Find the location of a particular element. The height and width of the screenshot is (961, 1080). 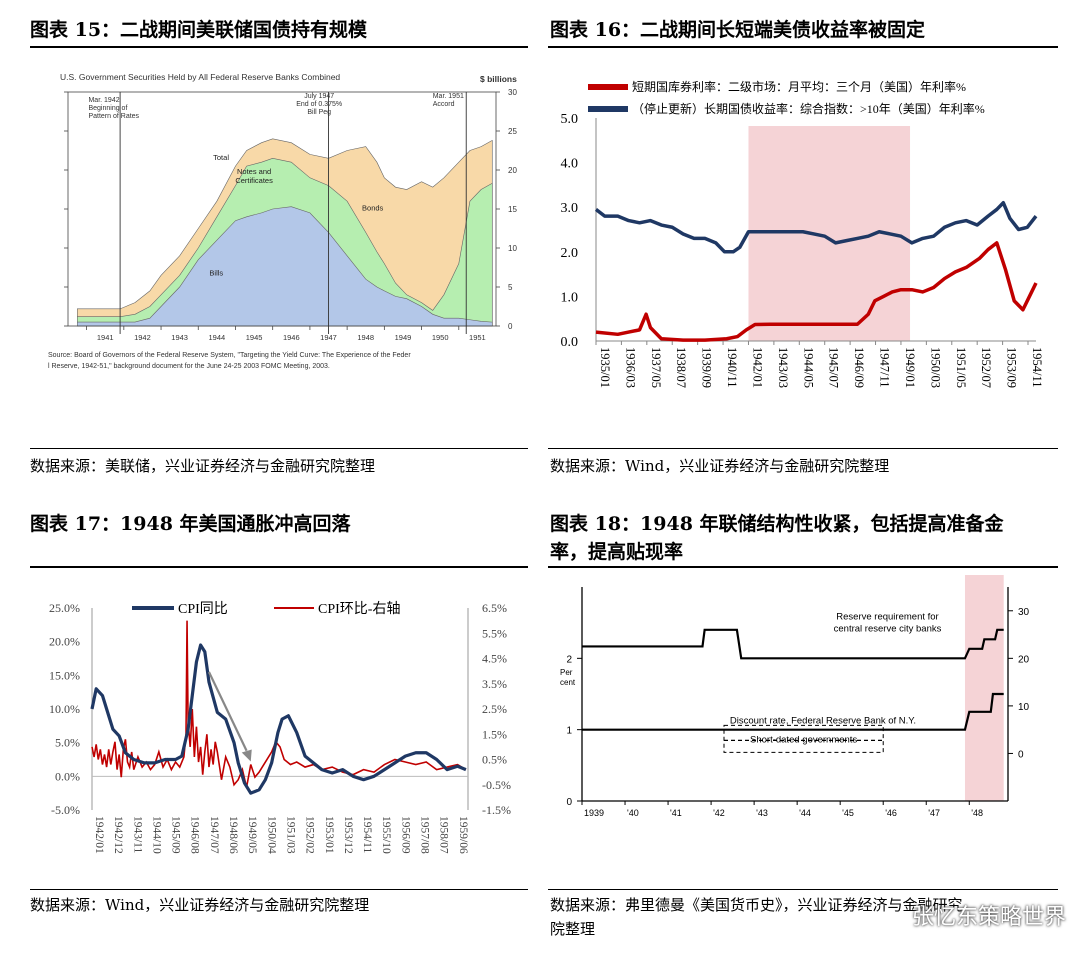

fig15-label-notes: Certificates is located at coordinates (254, 180).